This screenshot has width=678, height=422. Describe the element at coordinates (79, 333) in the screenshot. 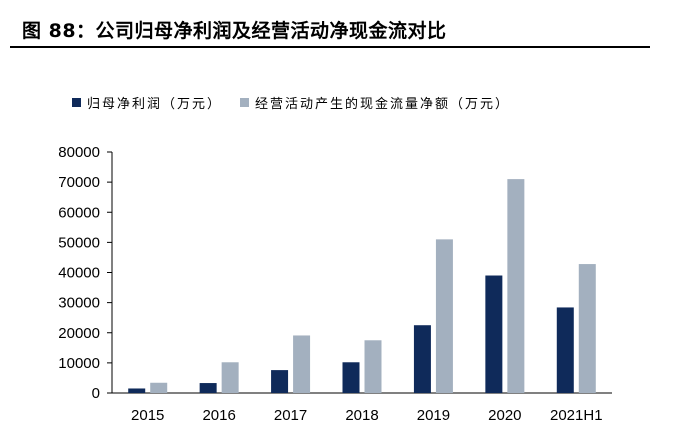

I see `y-tick-label: 20000` at that location.